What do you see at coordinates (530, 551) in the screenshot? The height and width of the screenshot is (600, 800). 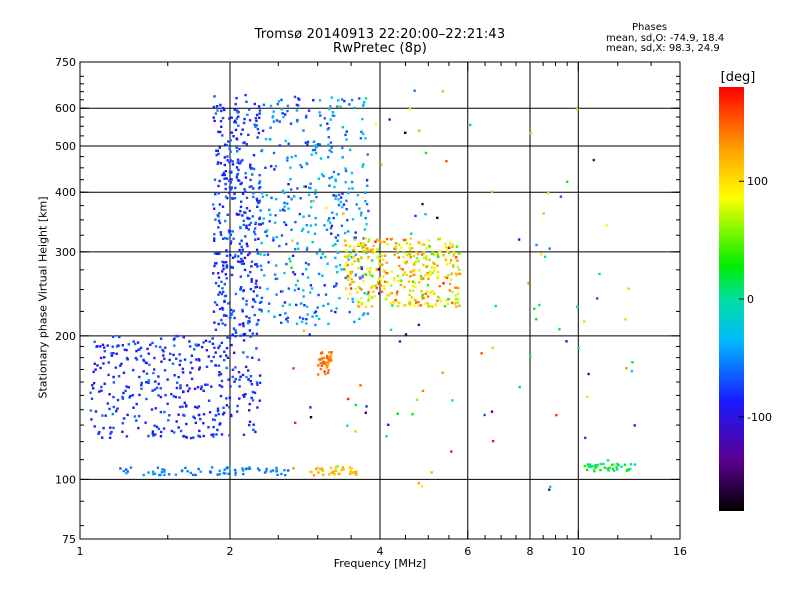 I see `x-tick-label: 8` at bounding box center [530, 551].